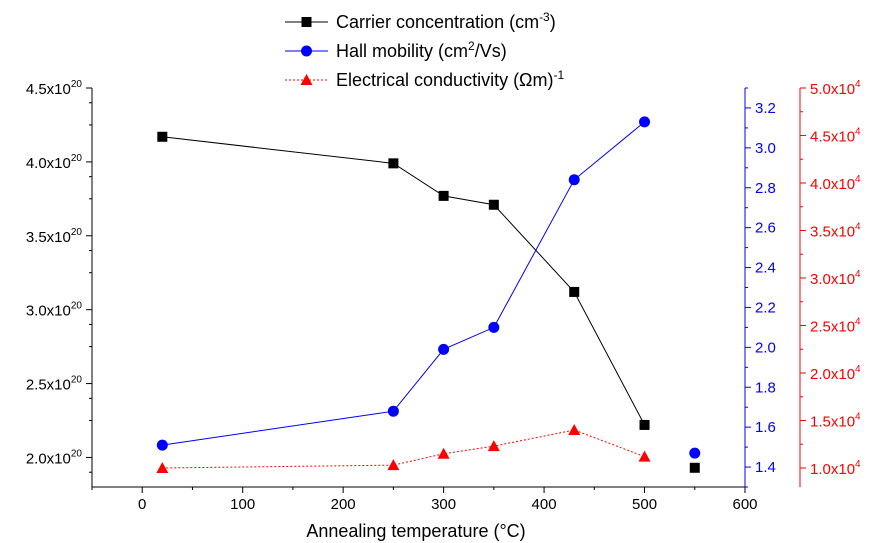 This screenshot has width=875, height=543. Describe the element at coordinates (765, 467) in the screenshot. I see `mobility-tick-label: 1.4` at that location.